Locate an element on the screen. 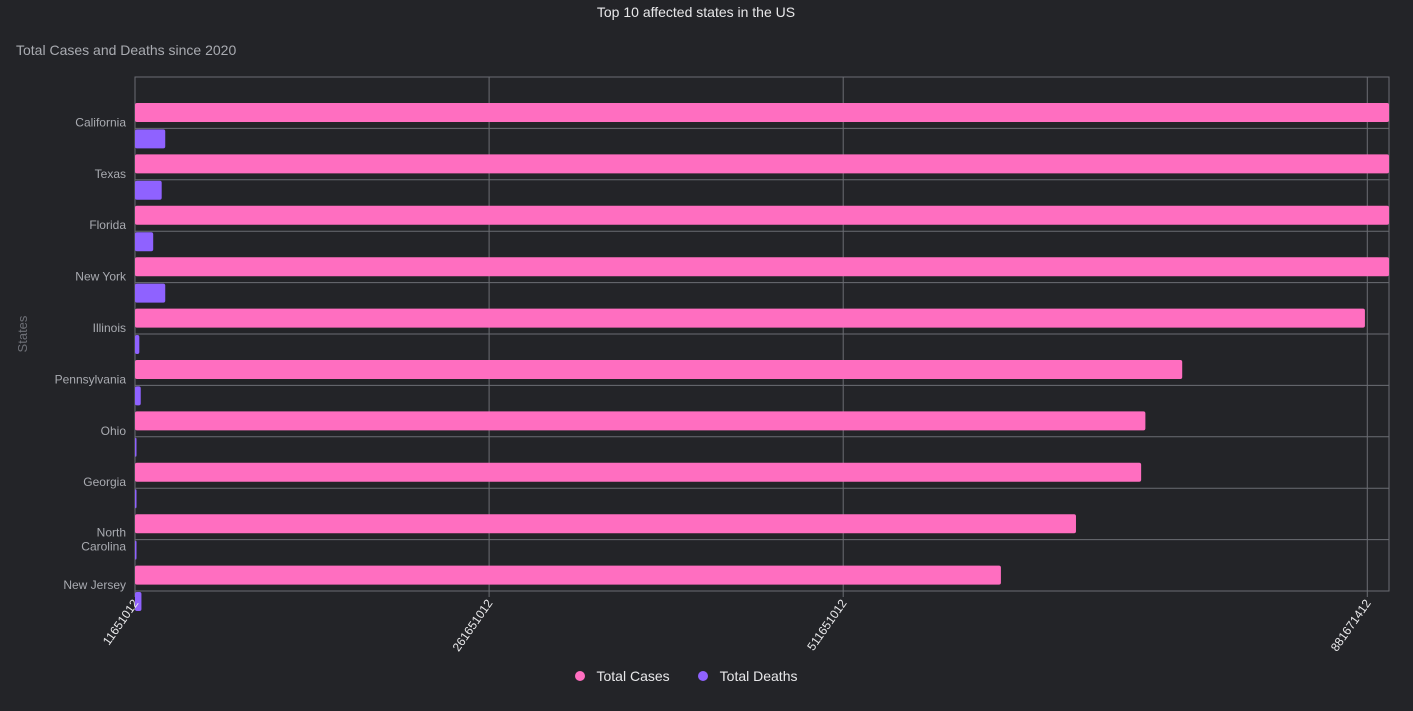 The height and width of the screenshot is (711, 1413). legend-swatch-total-cases is located at coordinates (579, 676).